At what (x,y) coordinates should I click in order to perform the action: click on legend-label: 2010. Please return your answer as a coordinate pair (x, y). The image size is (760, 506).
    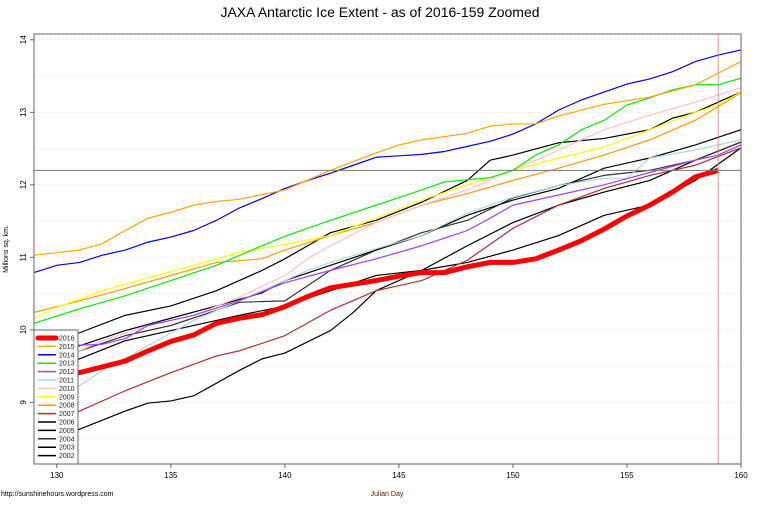
    Looking at the image, I should click on (67, 389).